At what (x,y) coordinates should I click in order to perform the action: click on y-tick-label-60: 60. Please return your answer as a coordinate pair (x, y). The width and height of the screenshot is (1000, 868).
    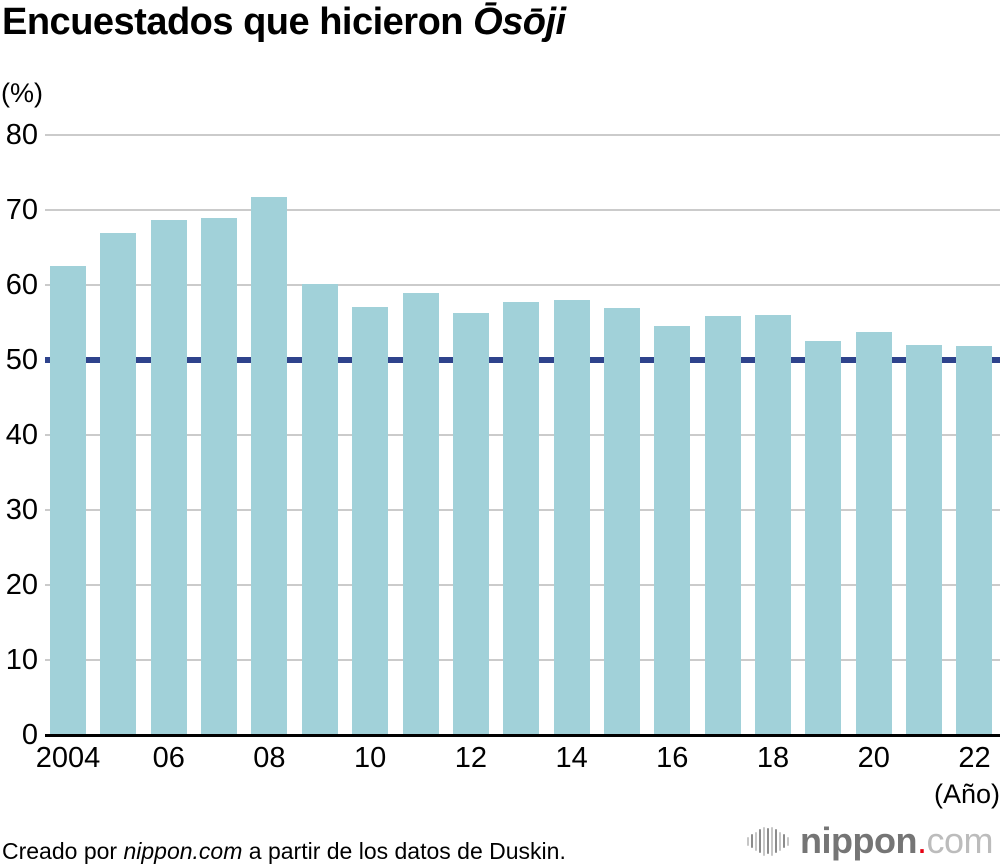
    Looking at the image, I should click on (21, 285).